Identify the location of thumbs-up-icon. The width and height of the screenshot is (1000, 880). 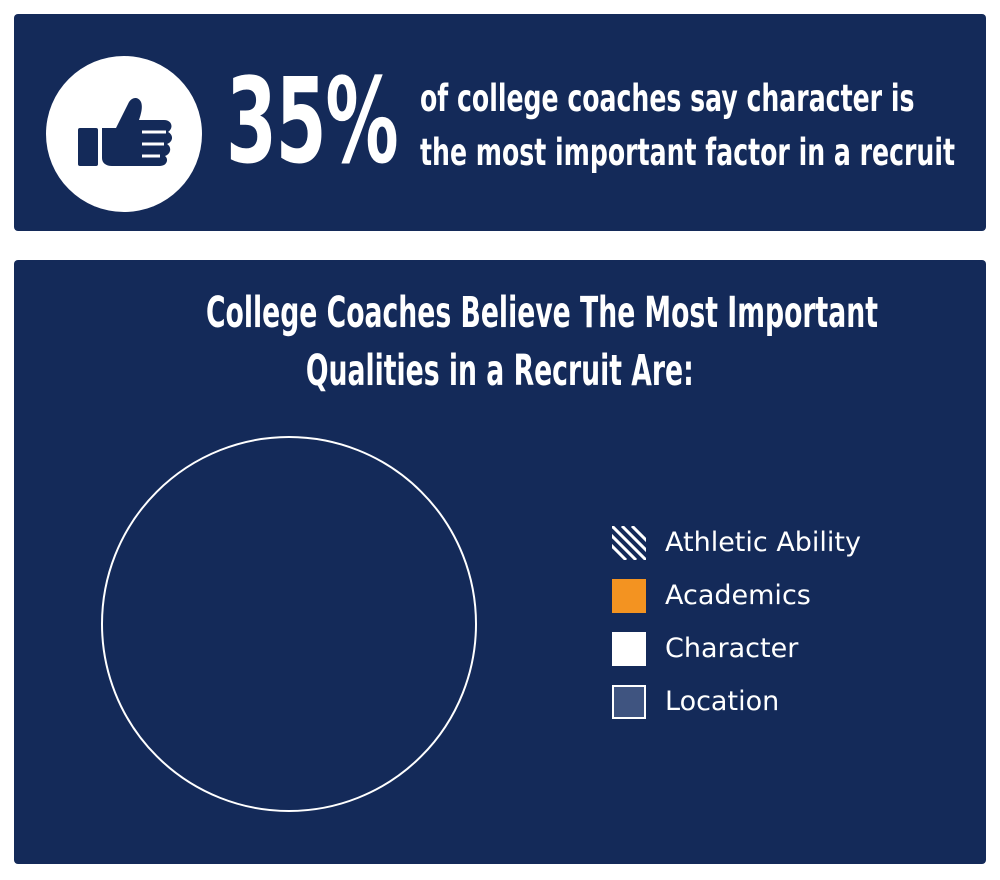
(125, 132).